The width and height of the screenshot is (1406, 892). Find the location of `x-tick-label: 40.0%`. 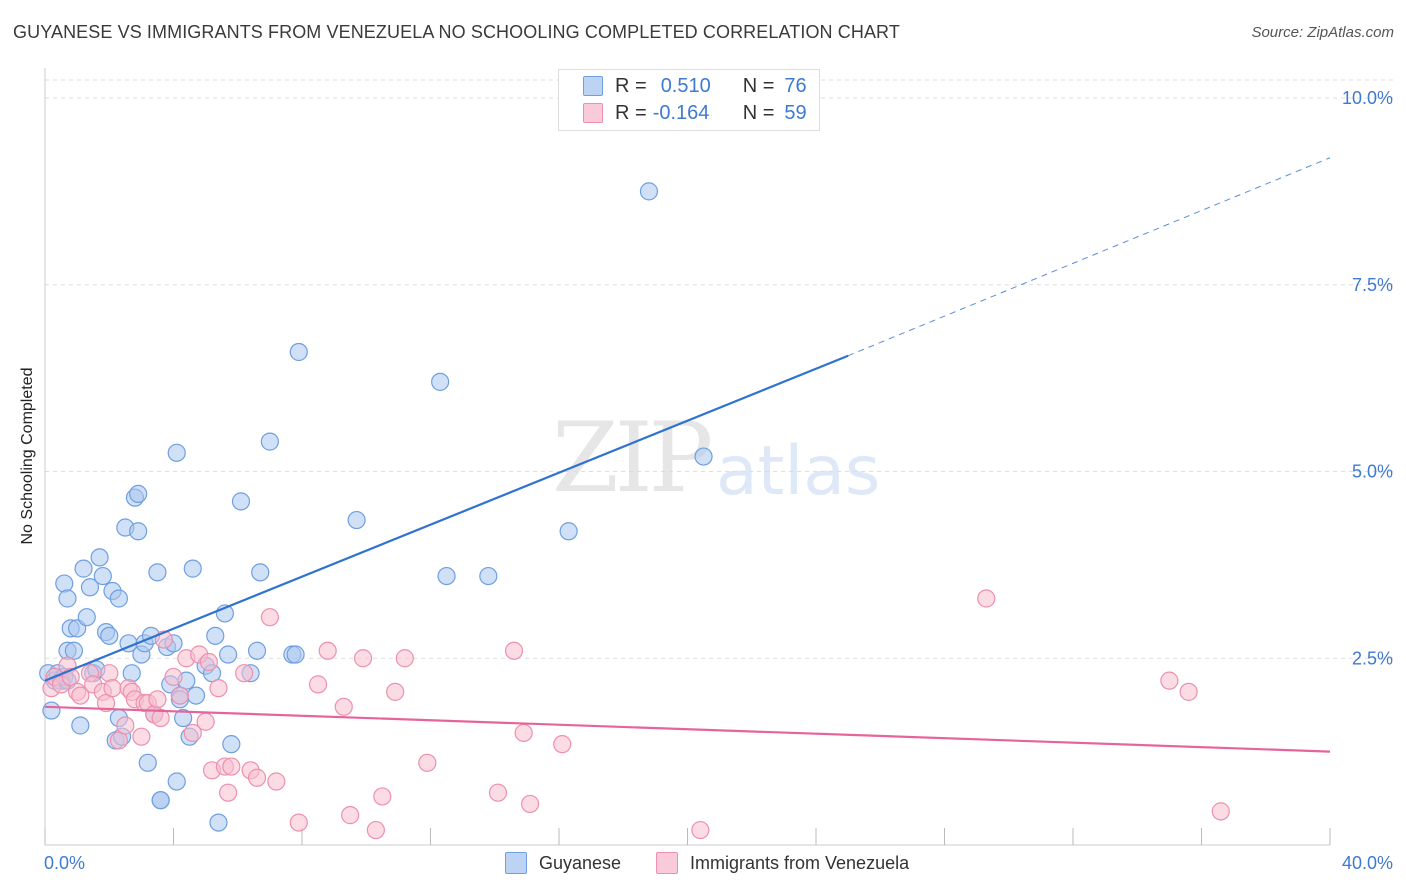

x-tick-label: 40.0% is located at coordinates (1367, 863).